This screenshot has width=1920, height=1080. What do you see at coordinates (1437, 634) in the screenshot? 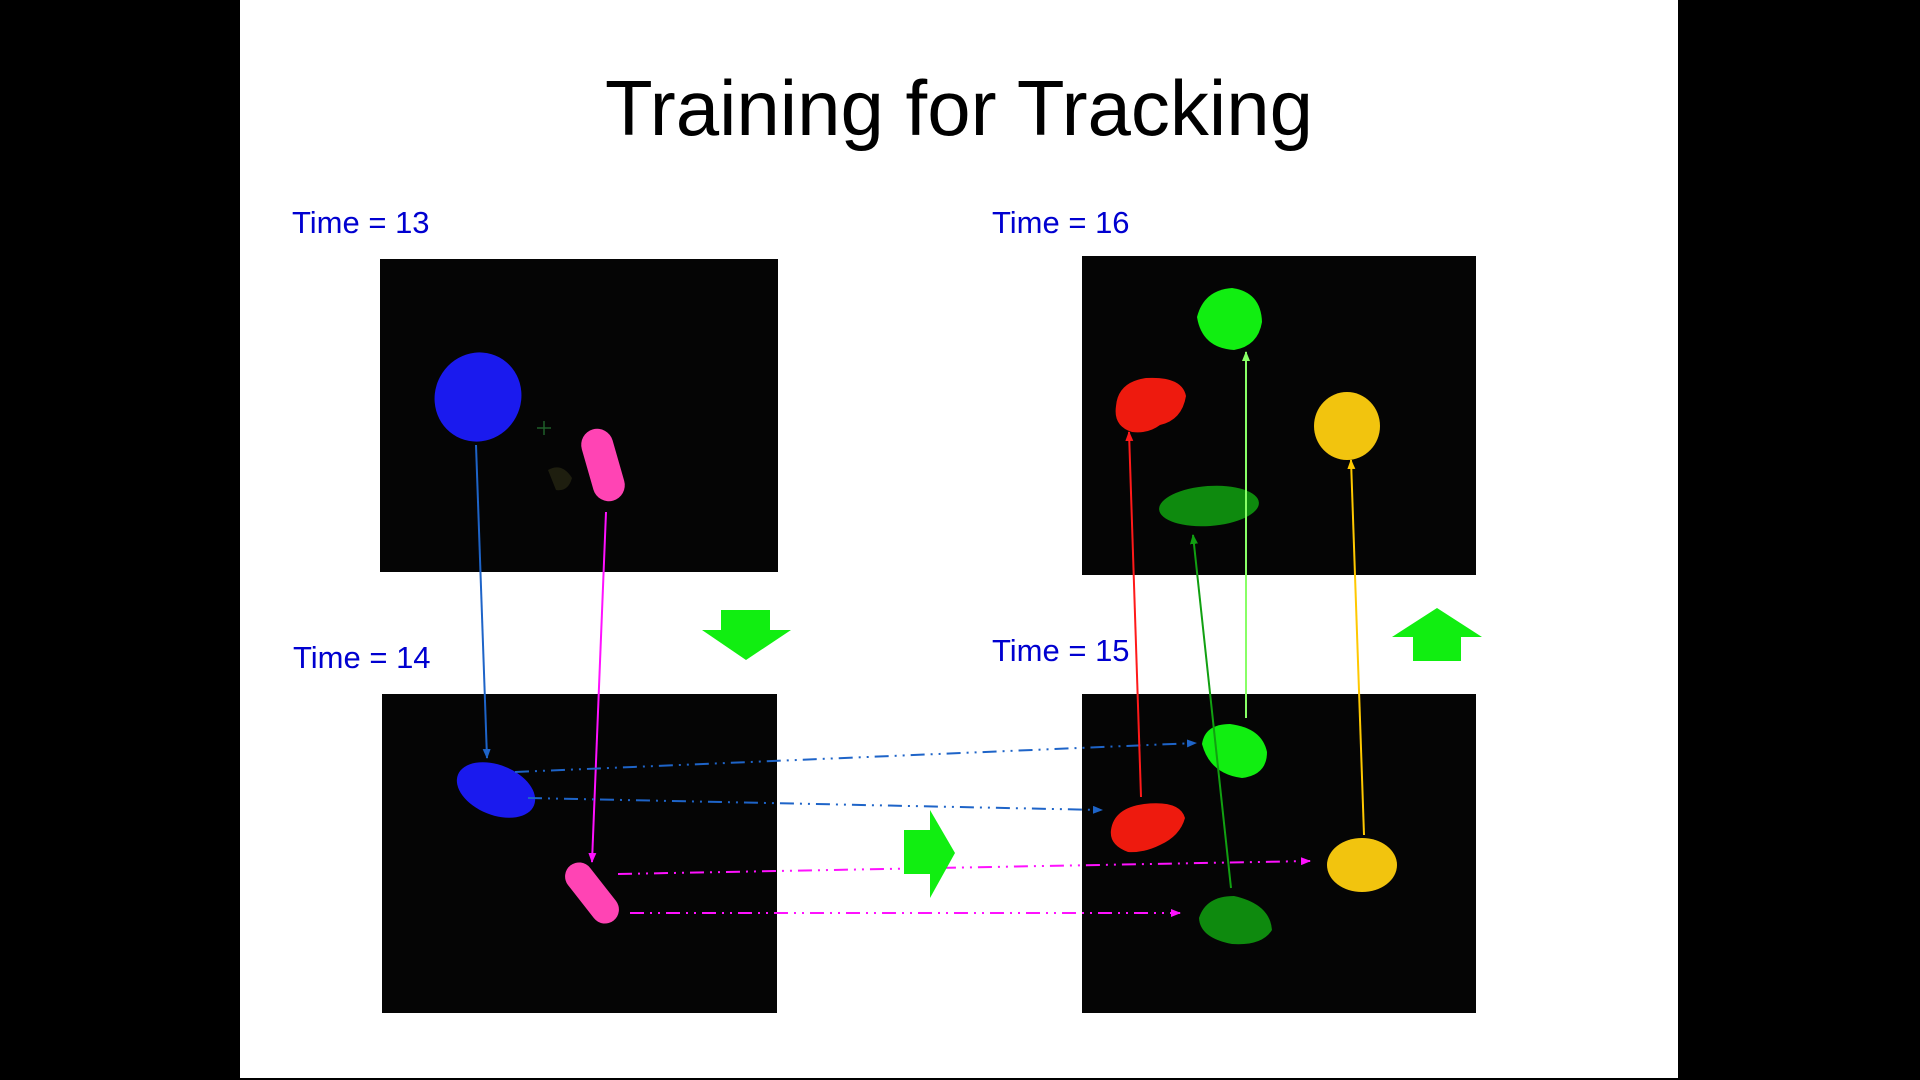
I see `arrow-up-icon` at bounding box center [1437, 634].